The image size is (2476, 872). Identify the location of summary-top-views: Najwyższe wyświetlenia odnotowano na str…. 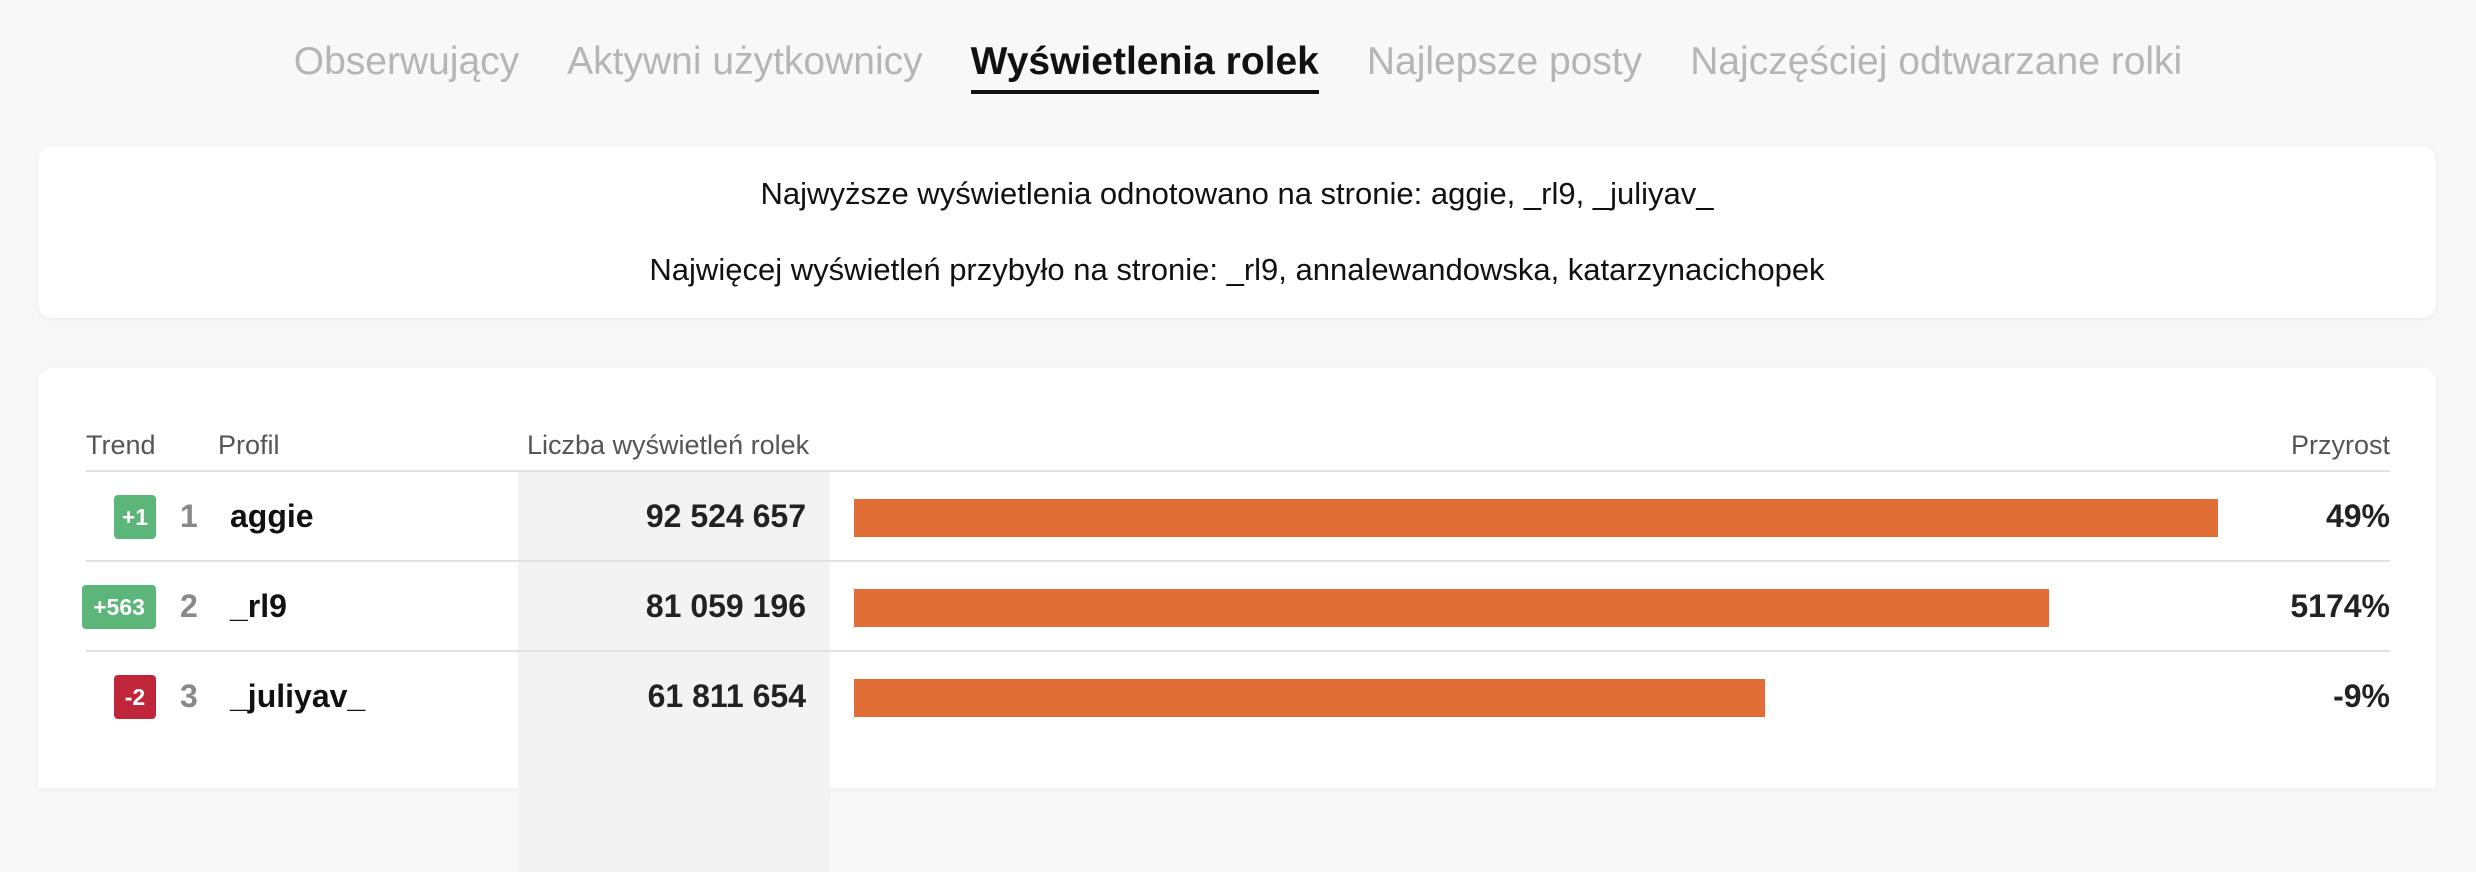
(1237, 193).